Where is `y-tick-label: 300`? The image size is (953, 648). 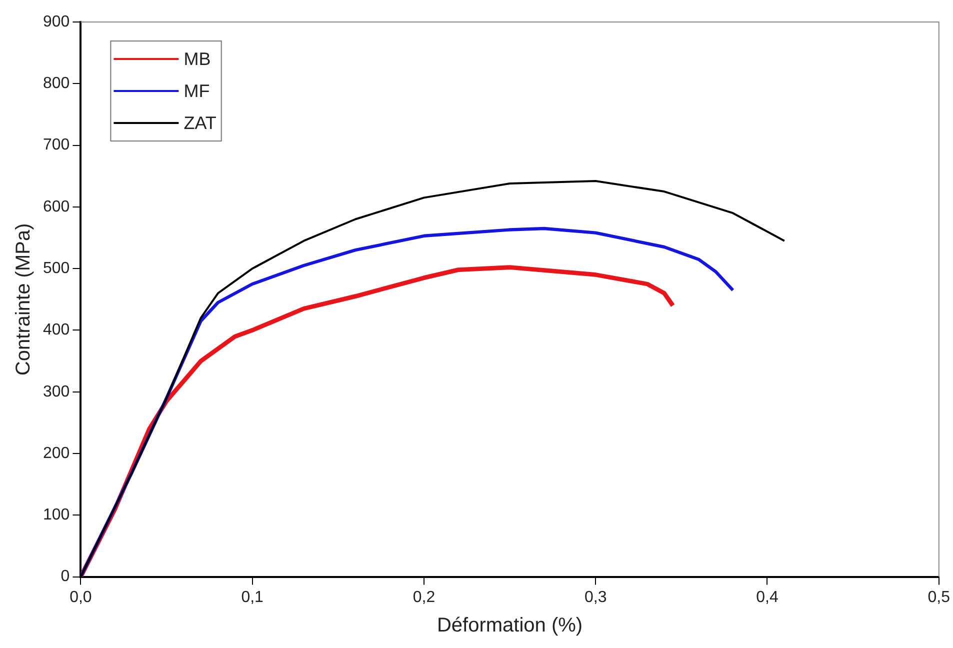 y-tick-label: 300 is located at coordinates (56, 391).